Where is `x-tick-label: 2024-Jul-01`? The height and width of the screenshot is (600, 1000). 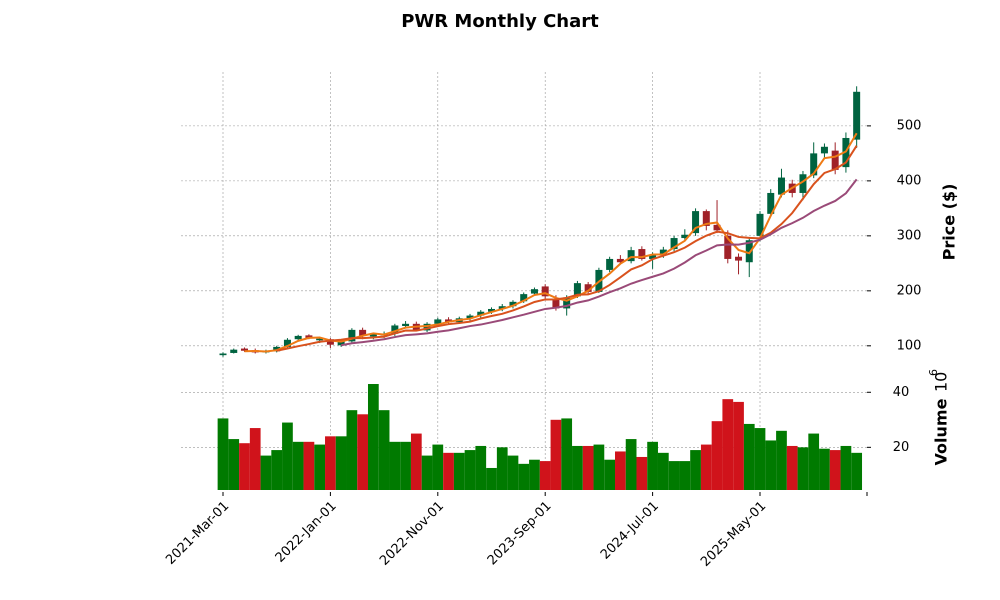 x-tick-label: 2024-Jul-01 is located at coordinates (630, 531).